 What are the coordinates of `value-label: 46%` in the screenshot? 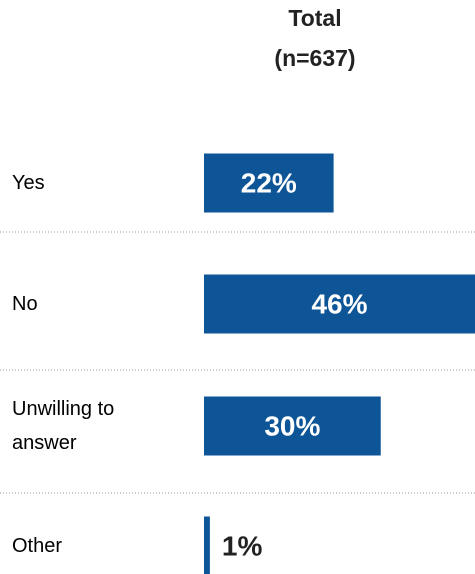 It's located at (339, 303).